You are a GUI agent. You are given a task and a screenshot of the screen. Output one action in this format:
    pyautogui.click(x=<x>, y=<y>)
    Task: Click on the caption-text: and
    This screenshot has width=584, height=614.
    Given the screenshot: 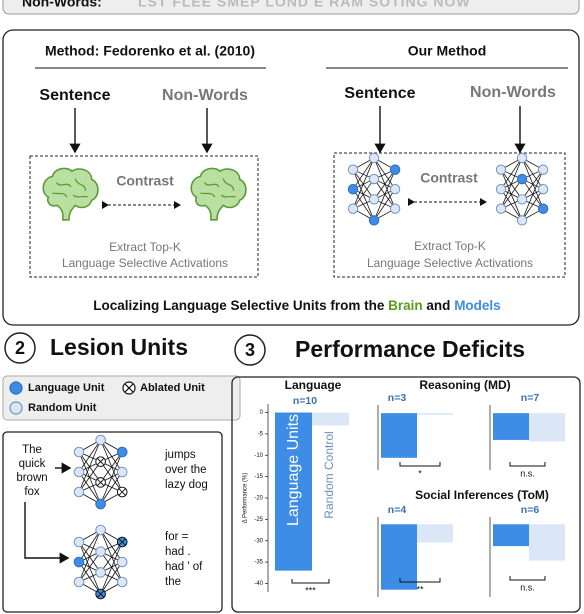 What is the action you would take?
    pyautogui.click(x=438, y=305)
    